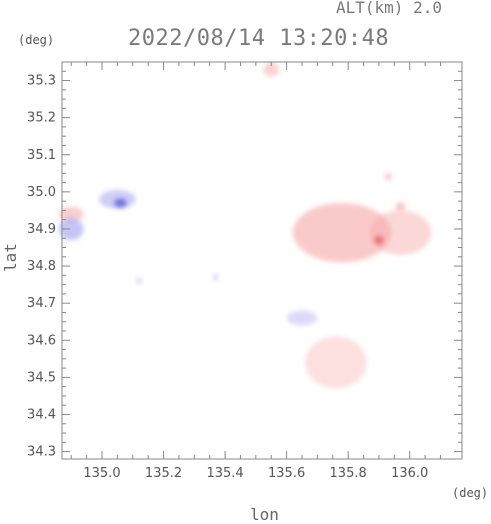  I want to click on y-tick-label: 34.8, so click(41, 266).